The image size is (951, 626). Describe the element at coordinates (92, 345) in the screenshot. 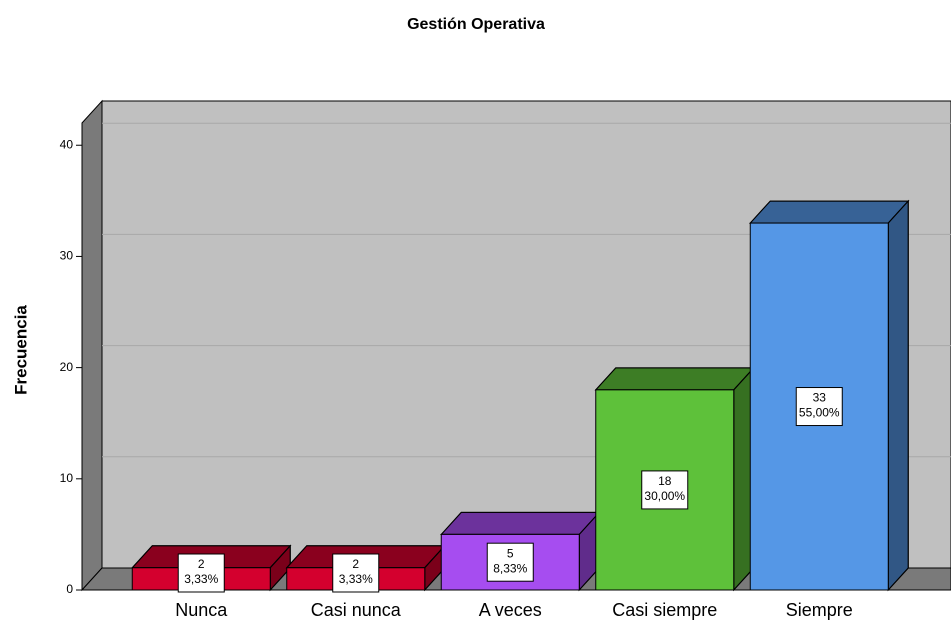

I see `left-wall` at that location.